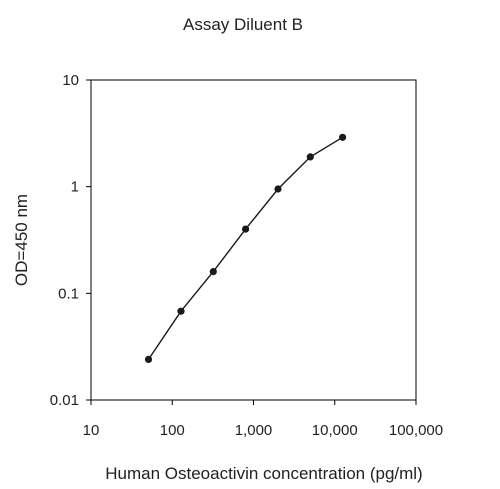 Image resolution: width=500 pixels, height=489 pixels. What do you see at coordinates (243, 24) in the screenshot?
I see `chart-title: Assay Diluent B` at bounding box center [243, 24].